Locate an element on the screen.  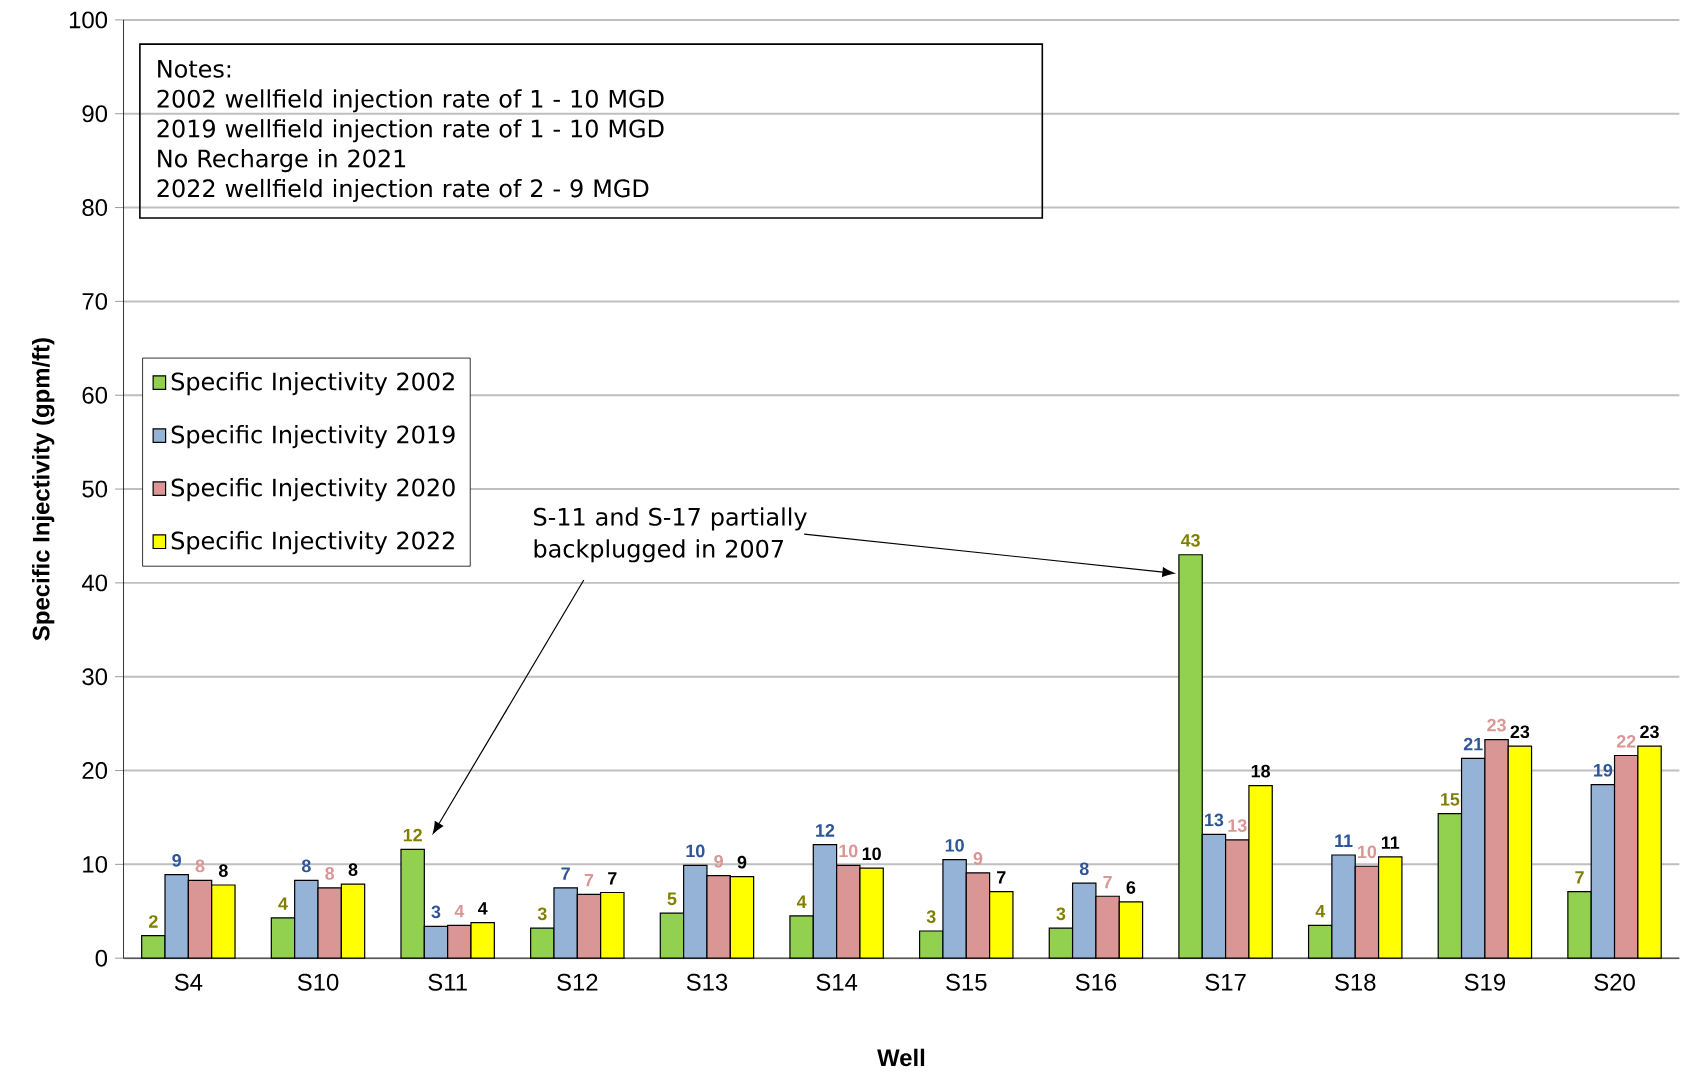
annotation: 2002 wellfield injection rate of 1 - 10 MGD is located at coordinates (410, 101).